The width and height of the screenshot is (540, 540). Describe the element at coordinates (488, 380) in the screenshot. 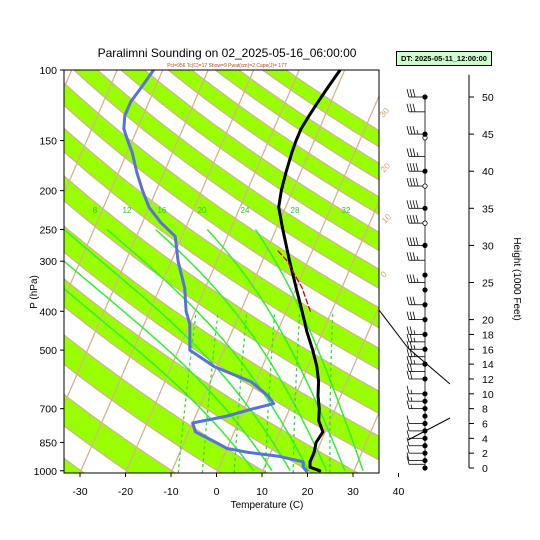

I see `height-tick-label: 12` at that location.